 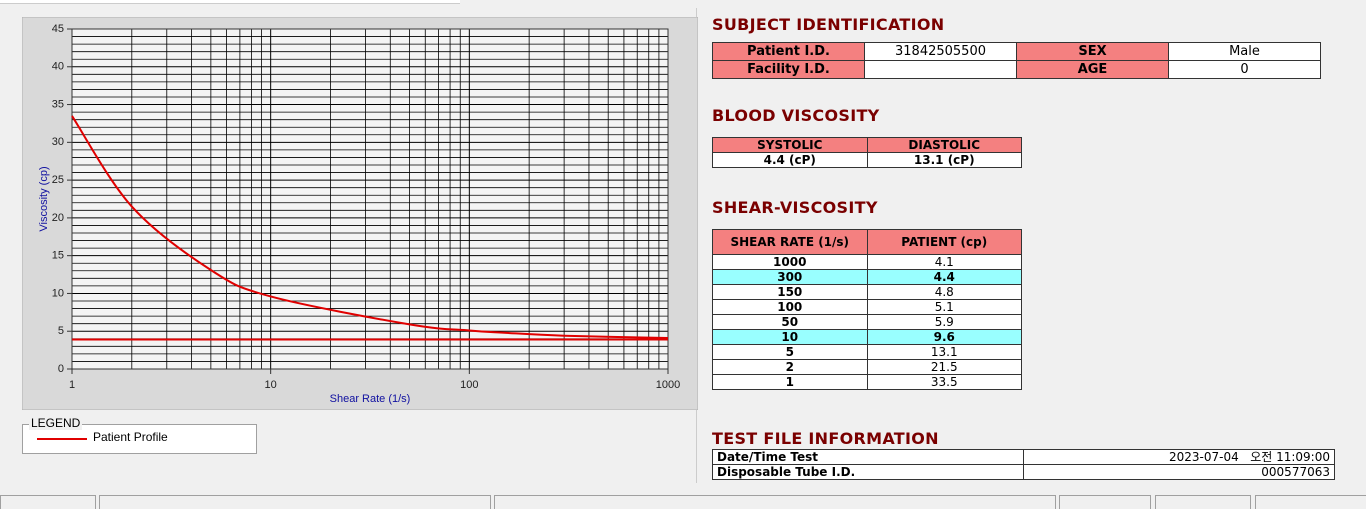 I want to click on blood-table: SYSTOLIC DIASTOLIC 4.4 (cP) 13.1 (cP), so click(x=867, y=152).